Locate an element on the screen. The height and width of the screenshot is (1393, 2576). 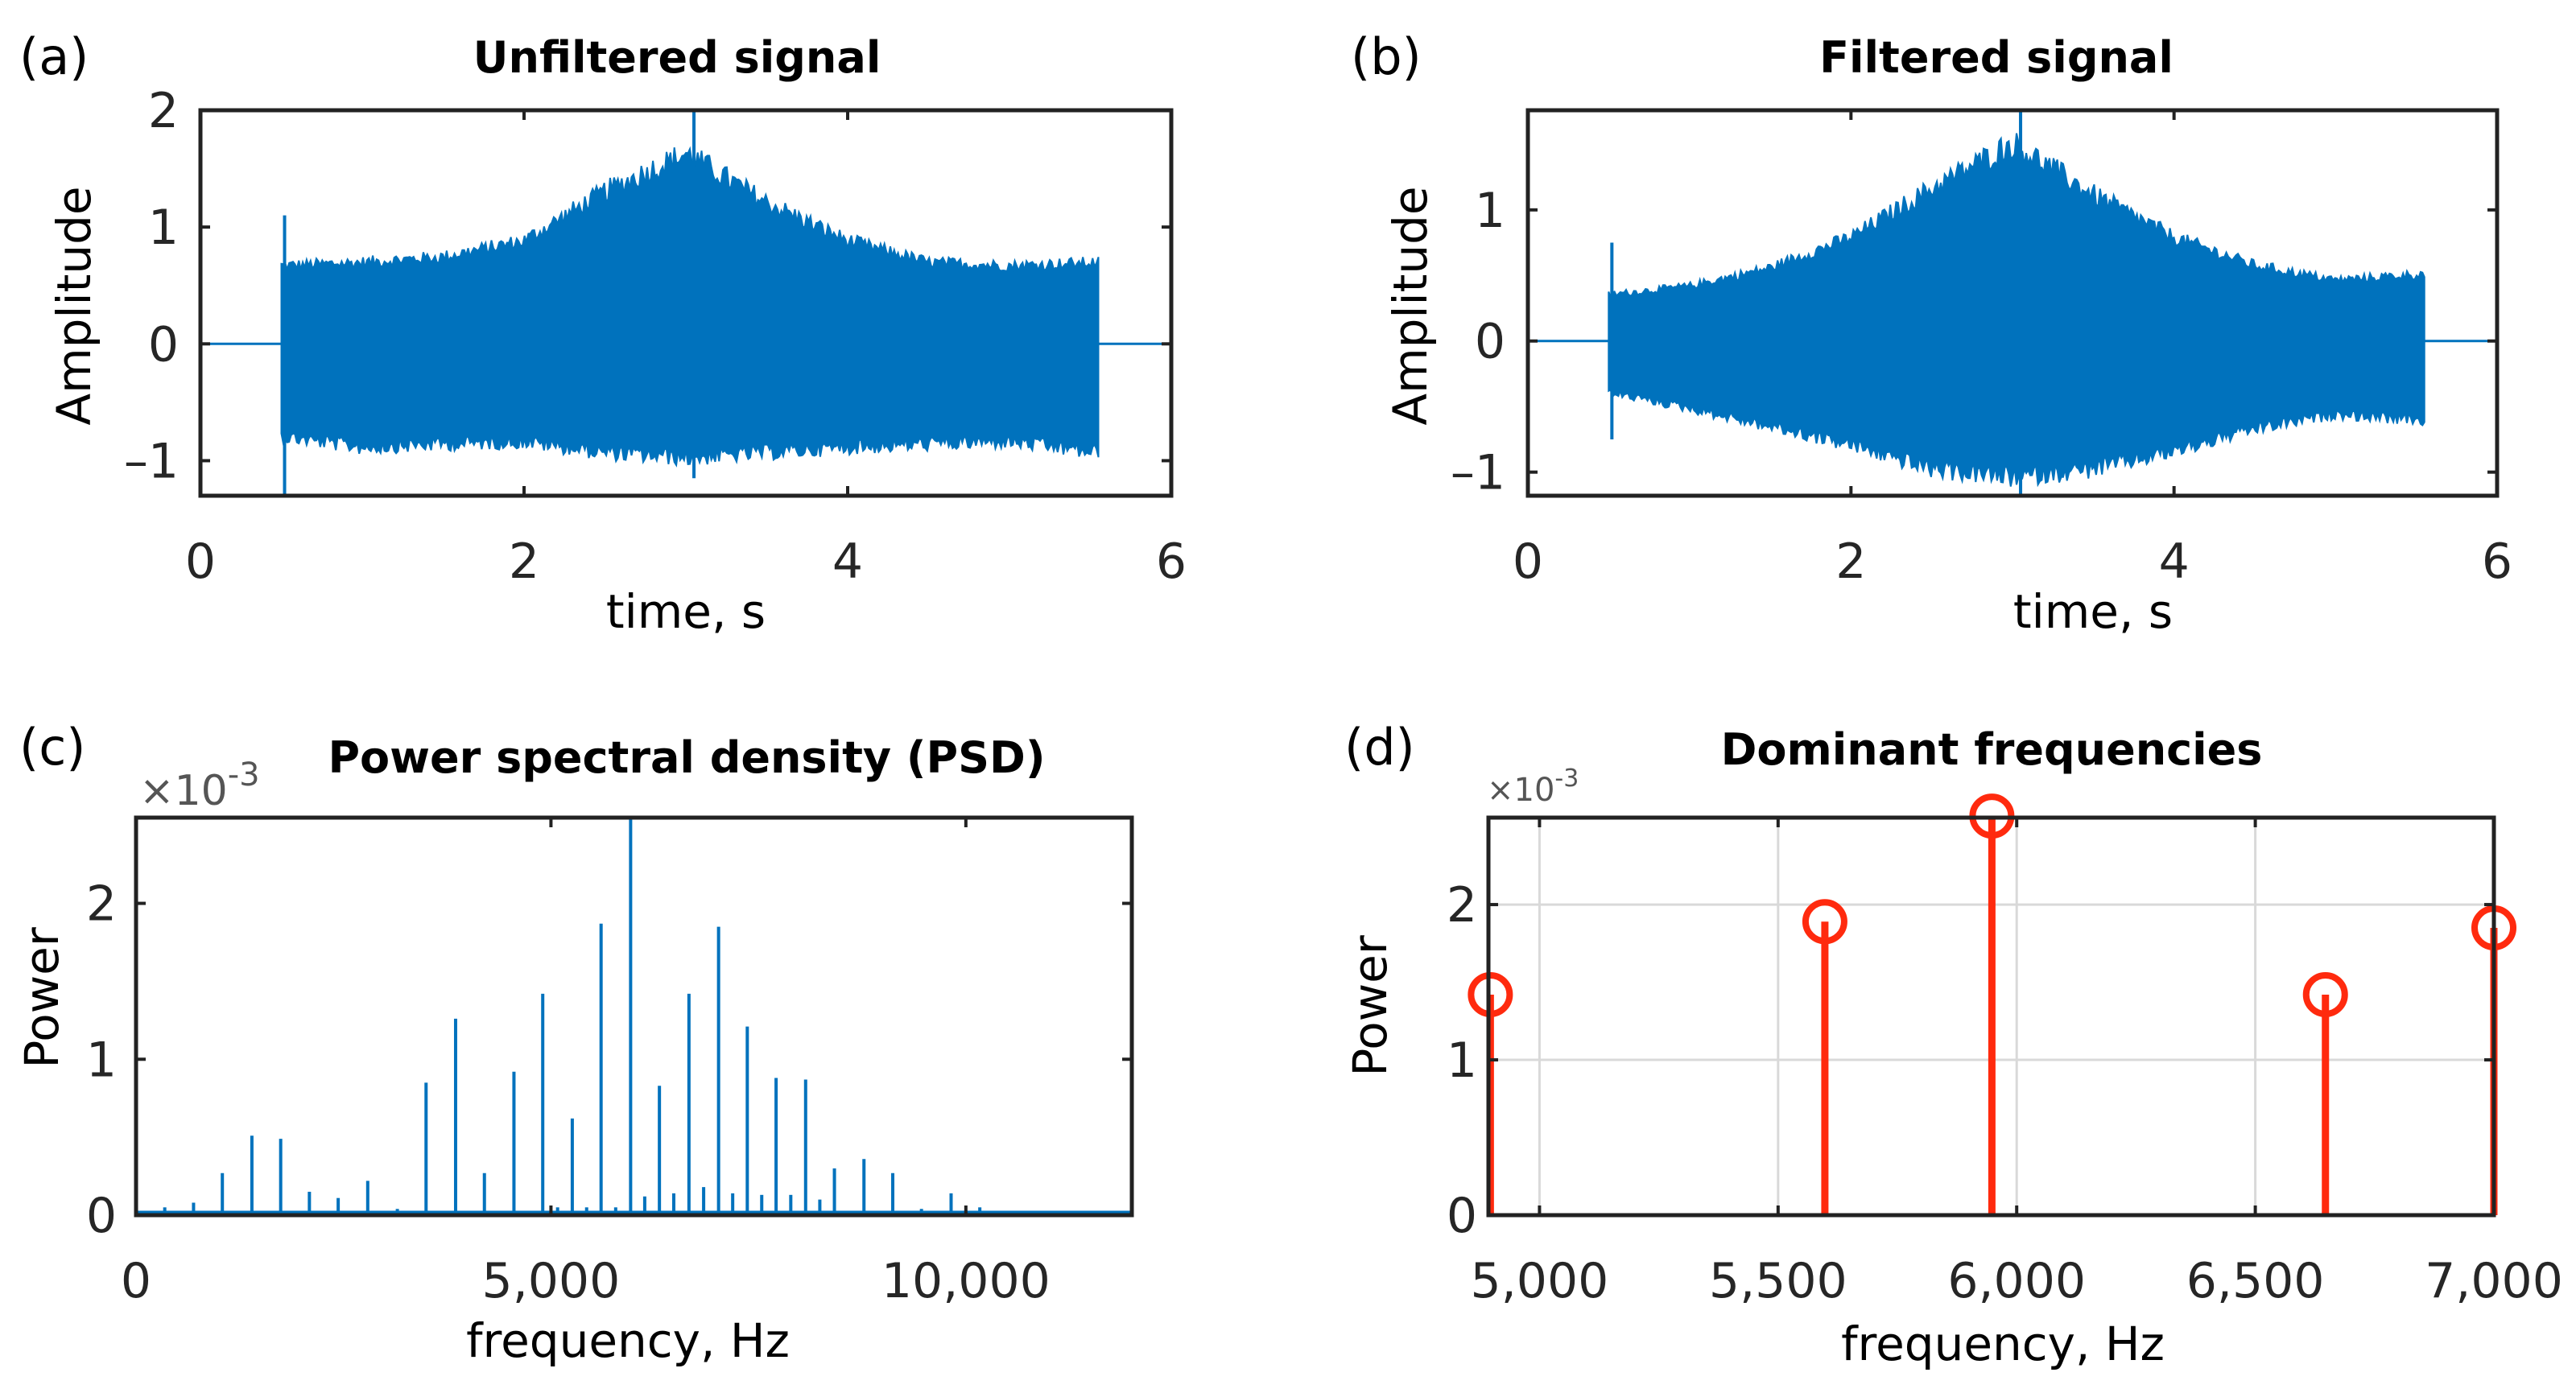
panel-label: (b) is located at coordinates (1386, 56).